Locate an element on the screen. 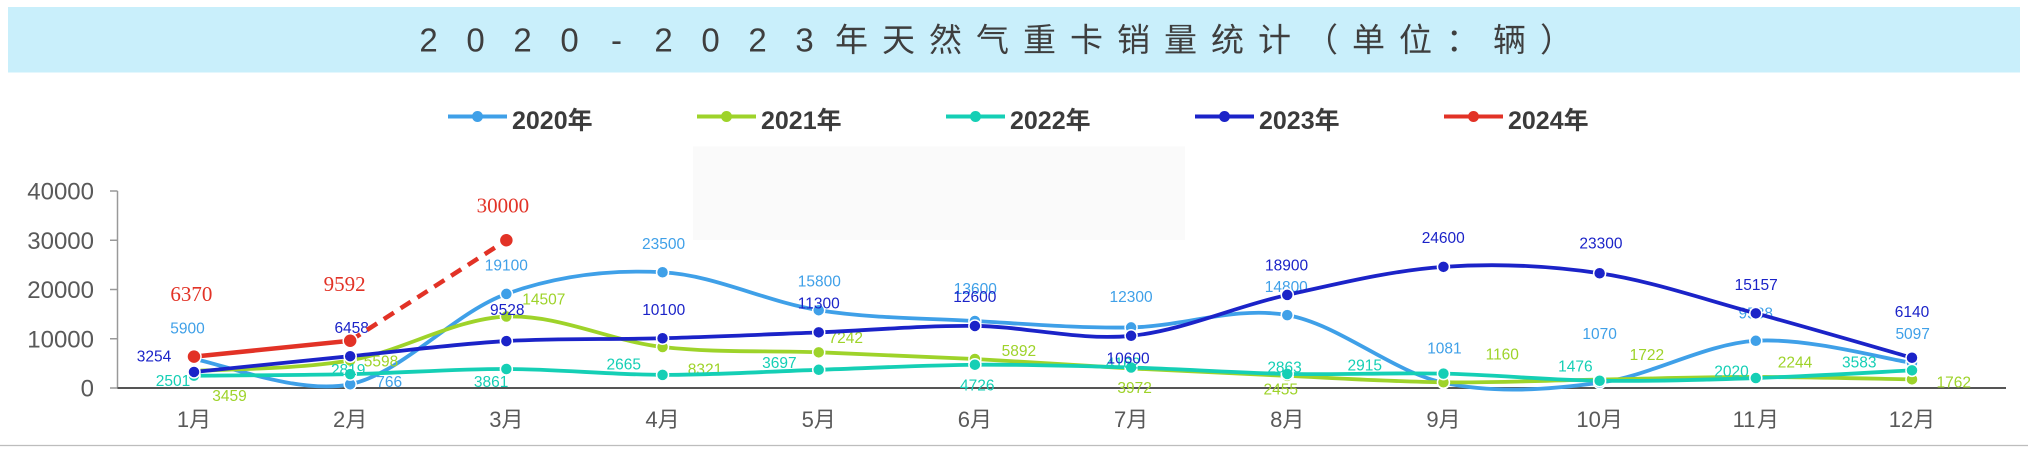 The height and width of the screenshot is (449, 2028). data-point-2020年-4月 is located at coordinates (662, 272).